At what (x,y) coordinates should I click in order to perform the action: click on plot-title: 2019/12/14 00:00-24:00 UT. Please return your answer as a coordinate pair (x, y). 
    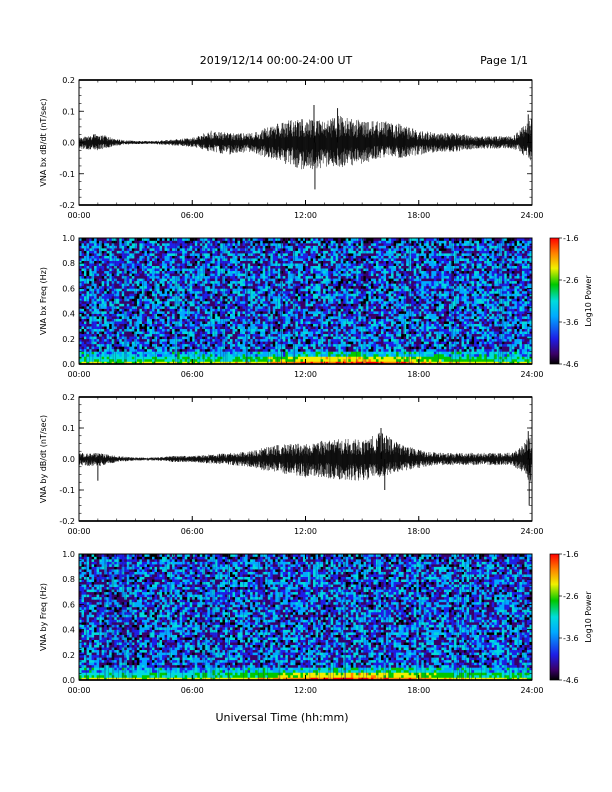
    Looking at the image, I should click on (276, 60).